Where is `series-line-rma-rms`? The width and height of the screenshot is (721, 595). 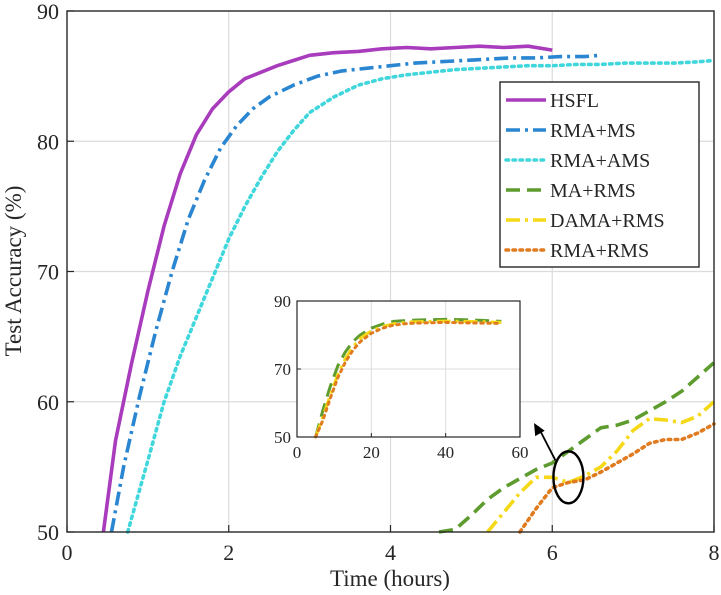 series-line-rma-rms is located at coordinates (617, 478).